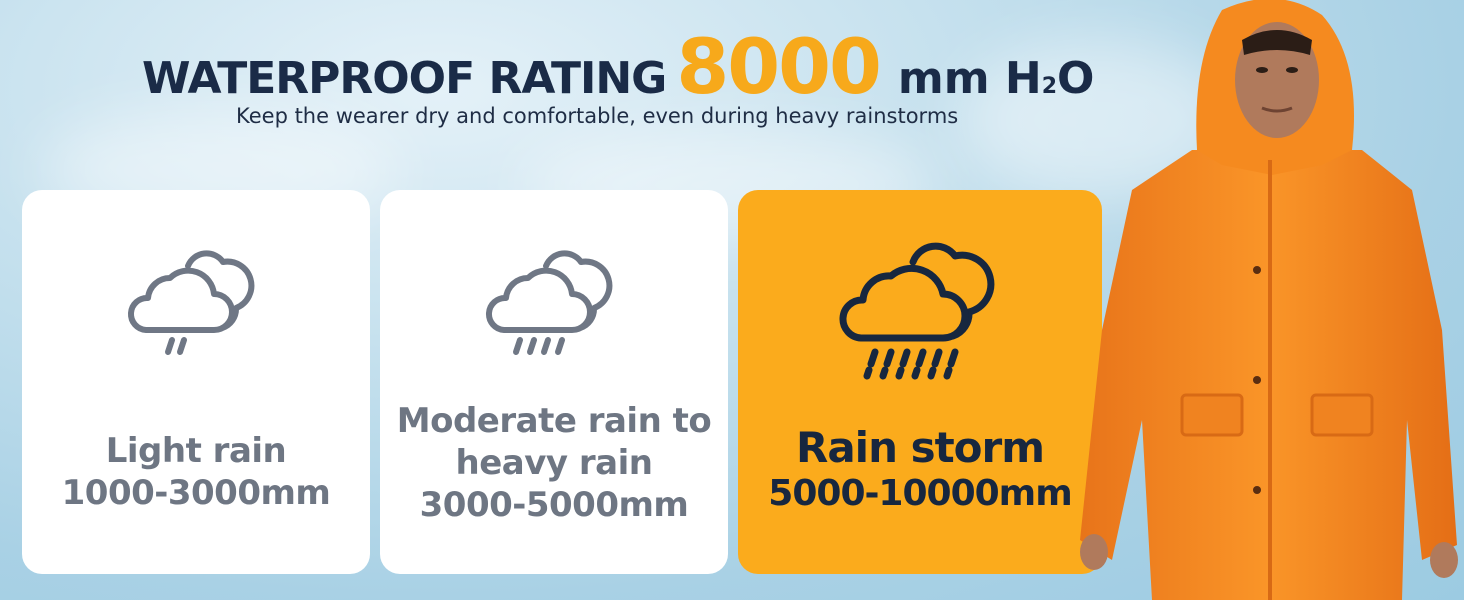 The width and height of the screenshot is (1464, 600). Describe the element at coordinates (920, 312) in the screenshot. I see `rain-storm-cloud-icon` at that location.